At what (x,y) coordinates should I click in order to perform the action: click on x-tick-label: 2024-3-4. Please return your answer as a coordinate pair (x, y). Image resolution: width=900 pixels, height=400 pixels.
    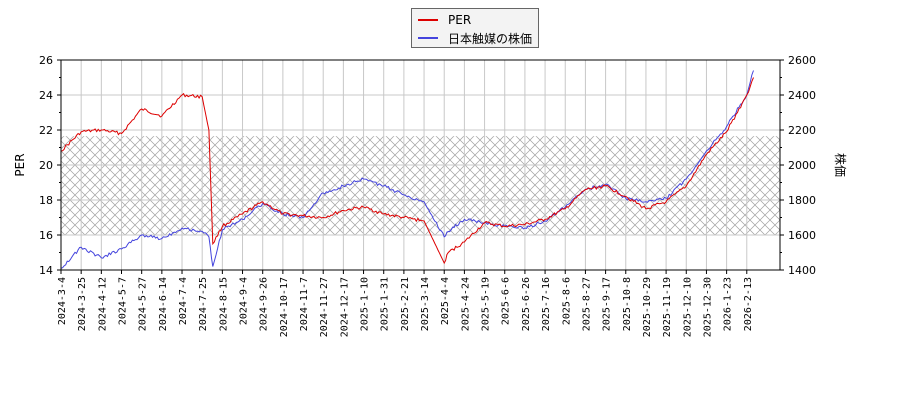
    Looking at the image, I should click on (62, 301).